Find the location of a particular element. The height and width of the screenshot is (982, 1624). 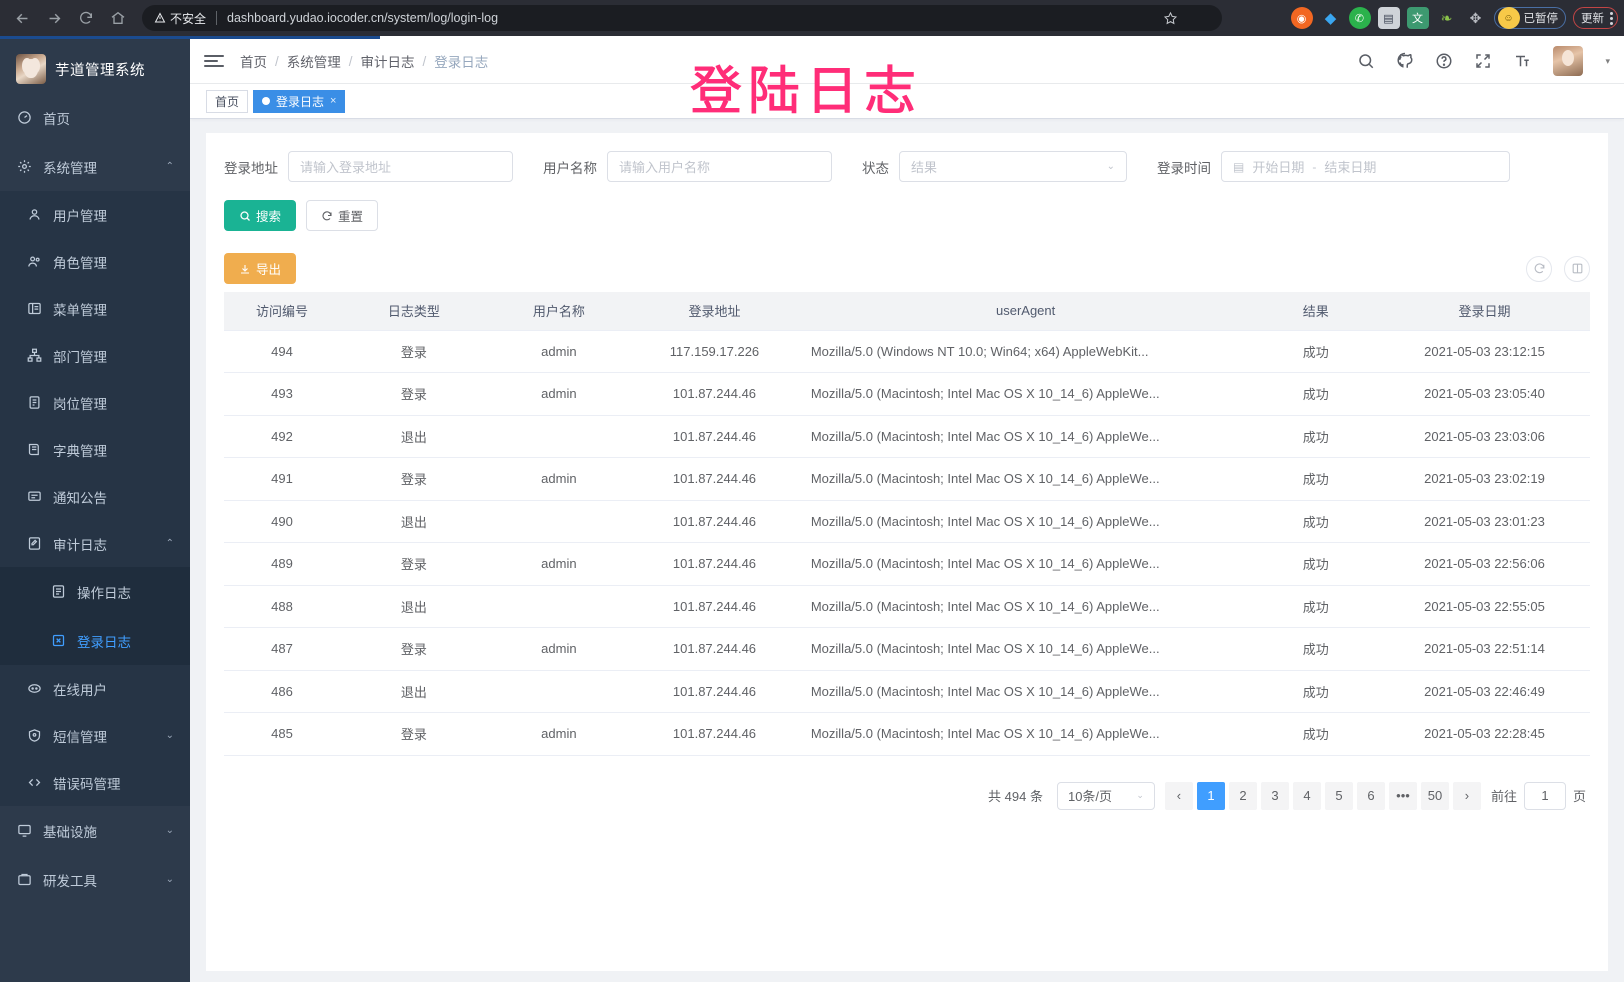

page-button-4: 4 is located at coordinates (1306, 795).